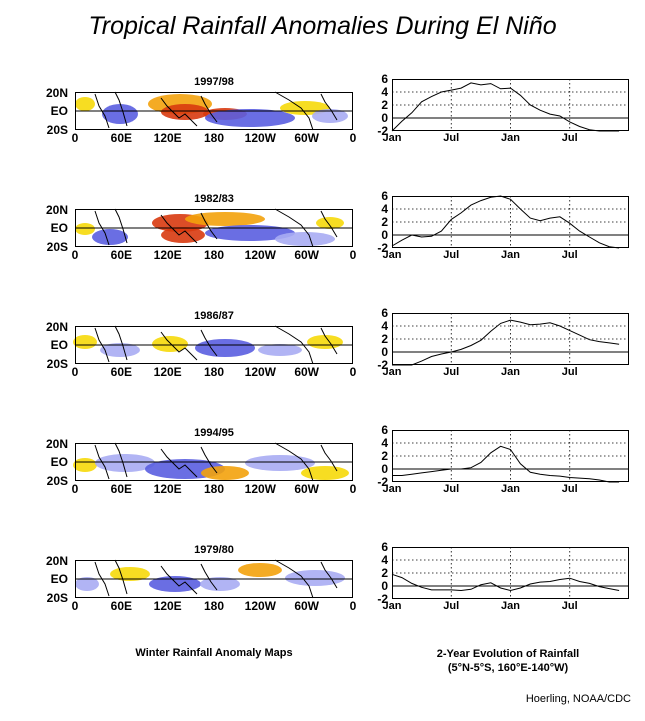 This screenshot has width=645, height=721. Describe the element at coordinates (214, 199) in the screenshot. I see `map-title: 1982/83` at that location.